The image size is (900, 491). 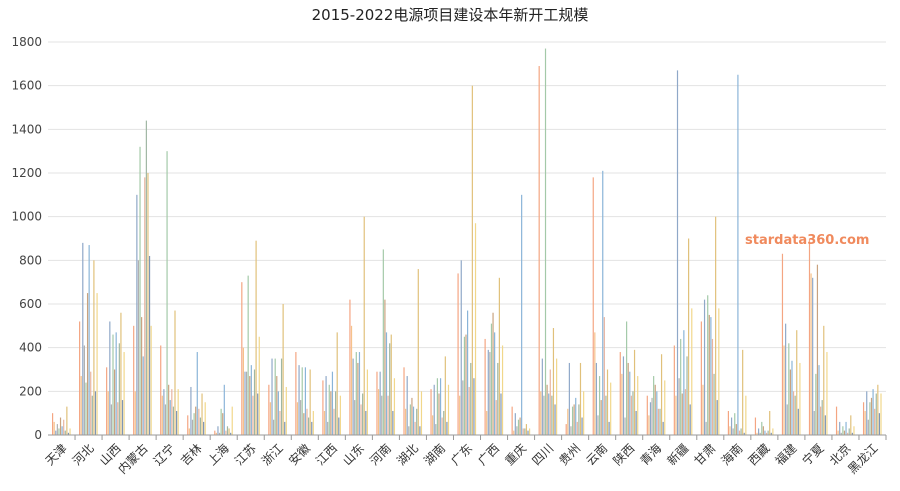 What do you see at coordinates (624, 455) in the screenshot?
I see `x-tick-label: 陕西` at bounding box center [624, 455].